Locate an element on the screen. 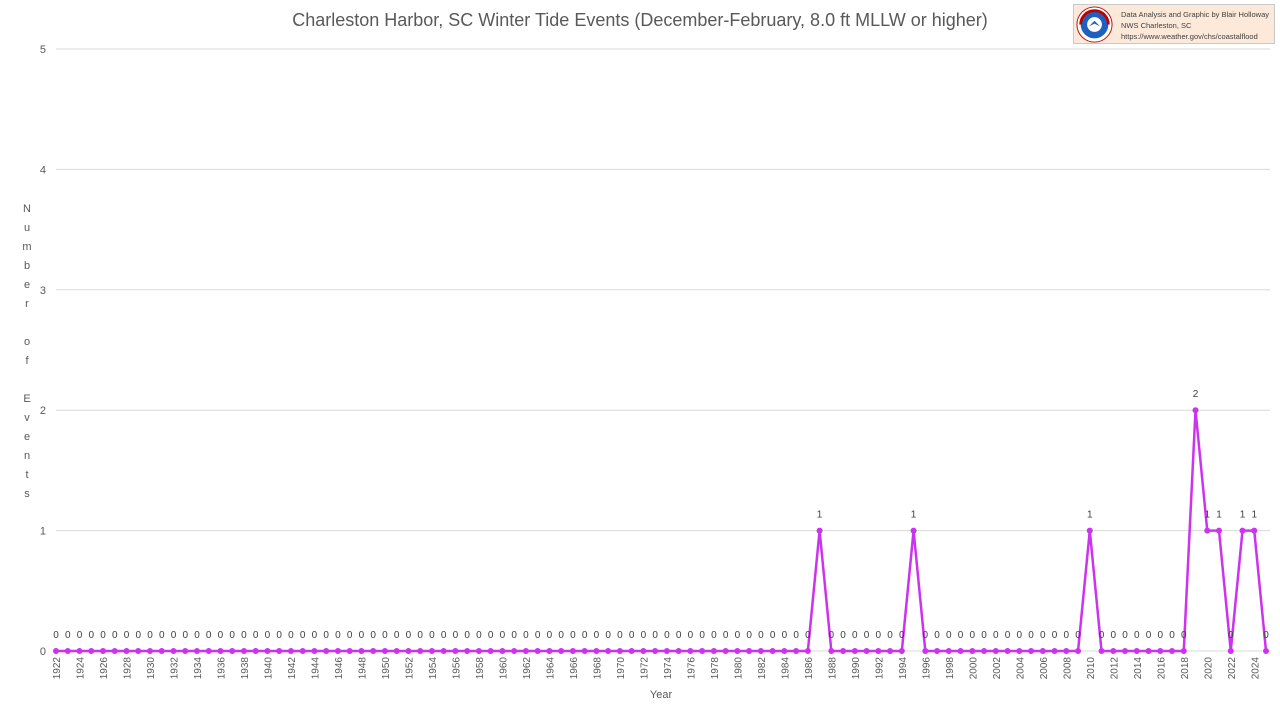  credit-line-url: https://www.weather.gov/chs/coastalflood is located at coordinates (1189, 36).